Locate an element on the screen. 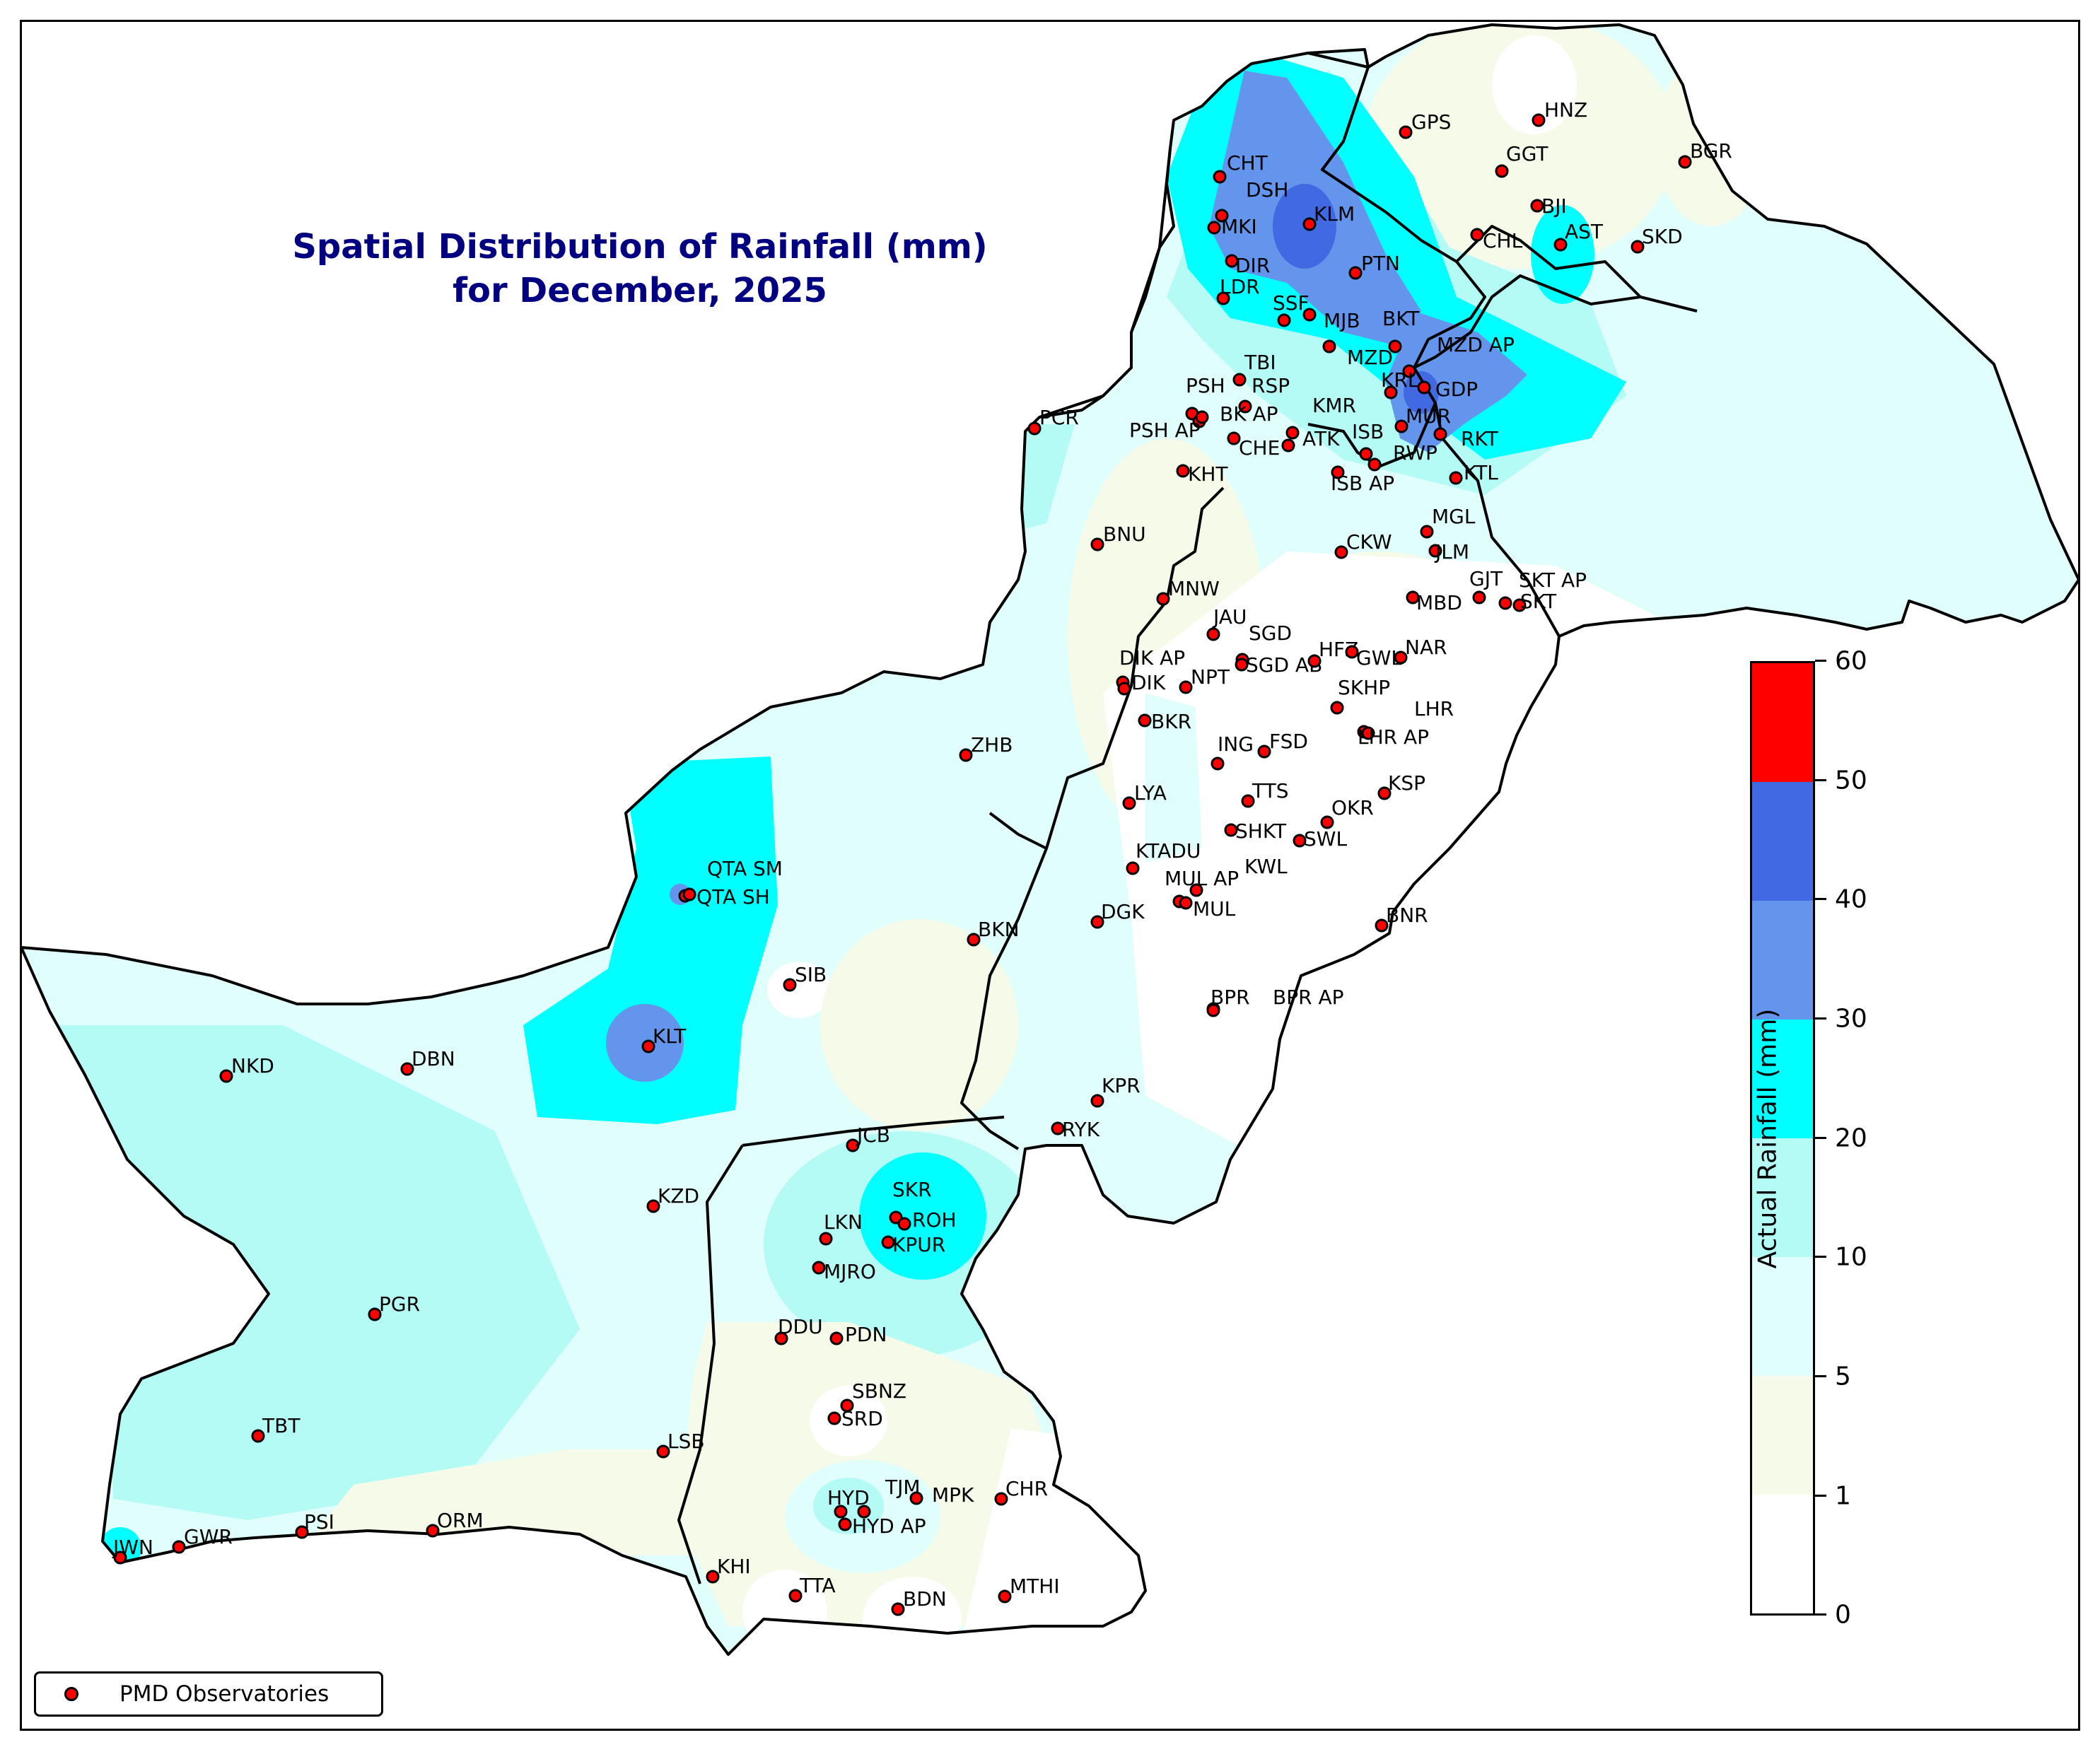 The width and height of the screenshot is (2100, 1752). map-legend: PMD Observatories is located at coordinates (208, 1694).